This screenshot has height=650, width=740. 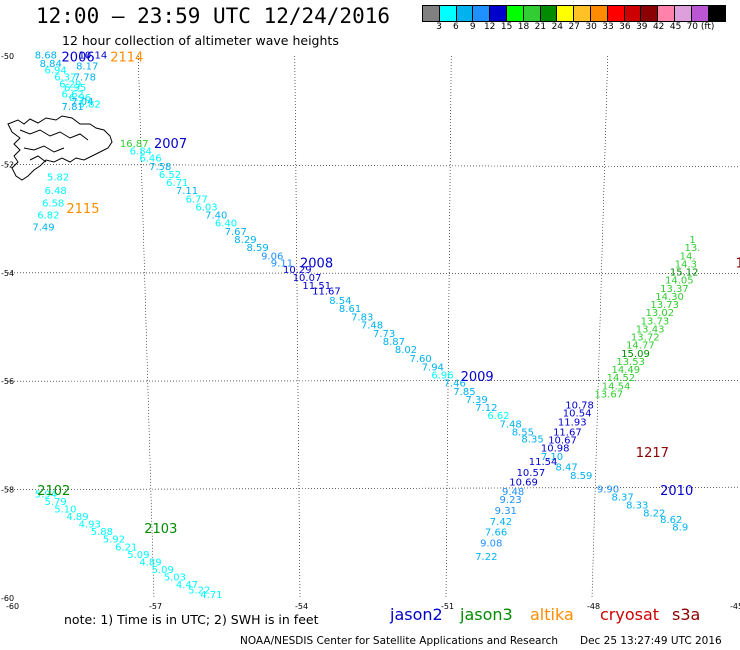 I want to click on swh-value: 14.49, so click(x=625, y=370).